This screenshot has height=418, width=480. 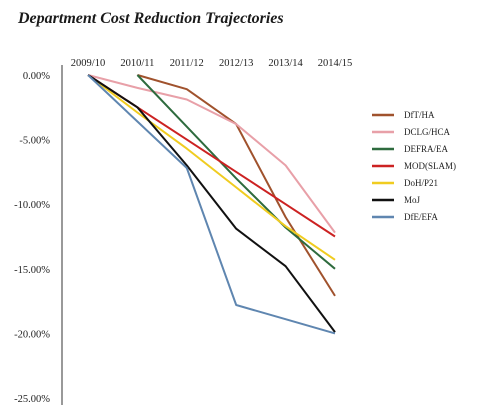 I want to click on y-tick-label: -15.00%, so click(x=32, y=270).